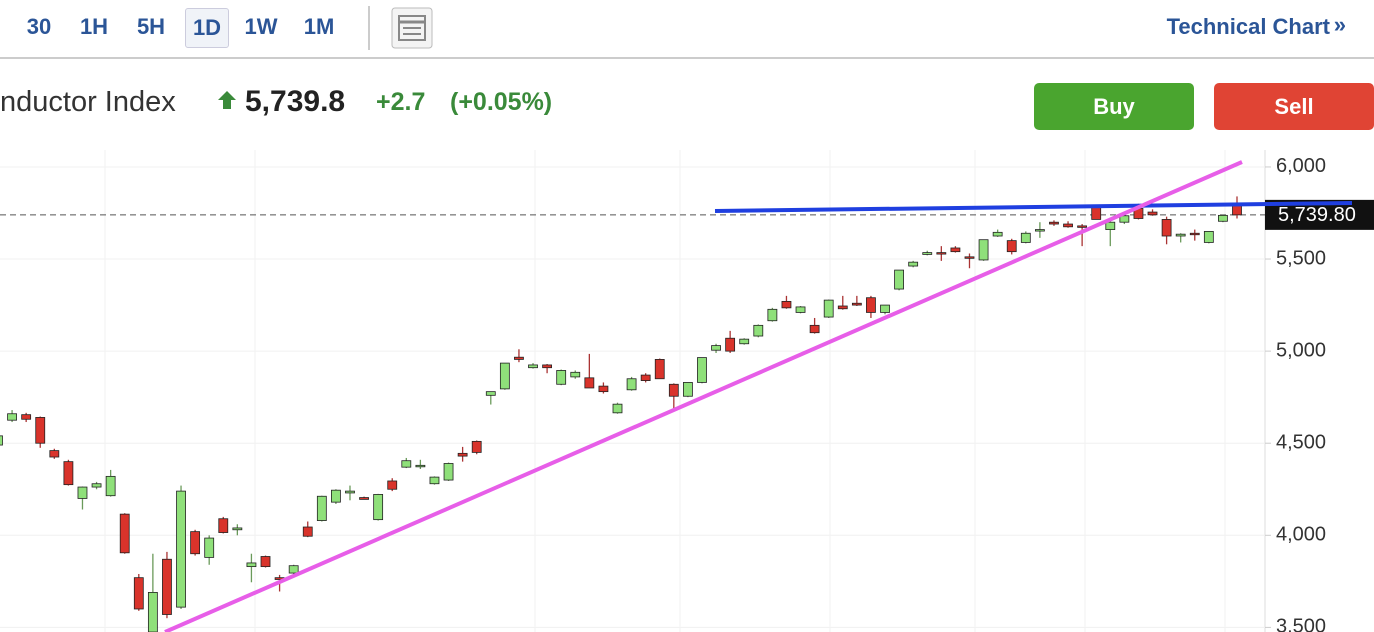 The width and height of the screenshot is (1374, 632). I want to click on price-change-pct: (+0.05%), so click(501, 102).